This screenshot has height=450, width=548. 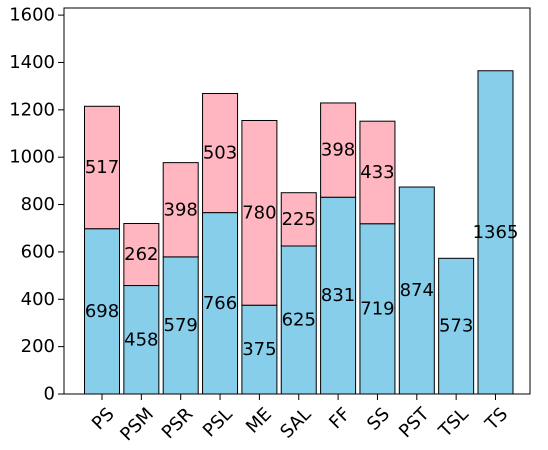 I want to click on x-tick-label-pst: PST, so click(x=414, y=422).